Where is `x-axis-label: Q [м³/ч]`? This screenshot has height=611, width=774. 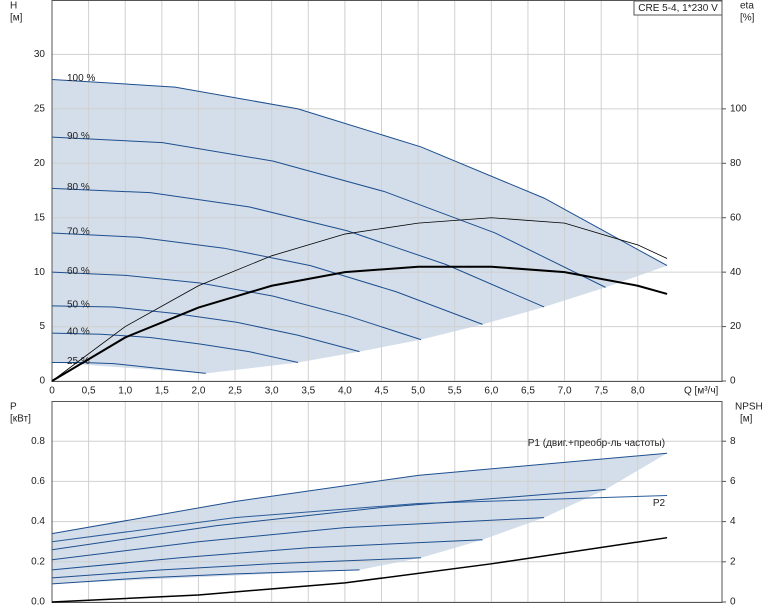 x-axis-label: Q [м³/ч] is located at coordinates (701, 391).